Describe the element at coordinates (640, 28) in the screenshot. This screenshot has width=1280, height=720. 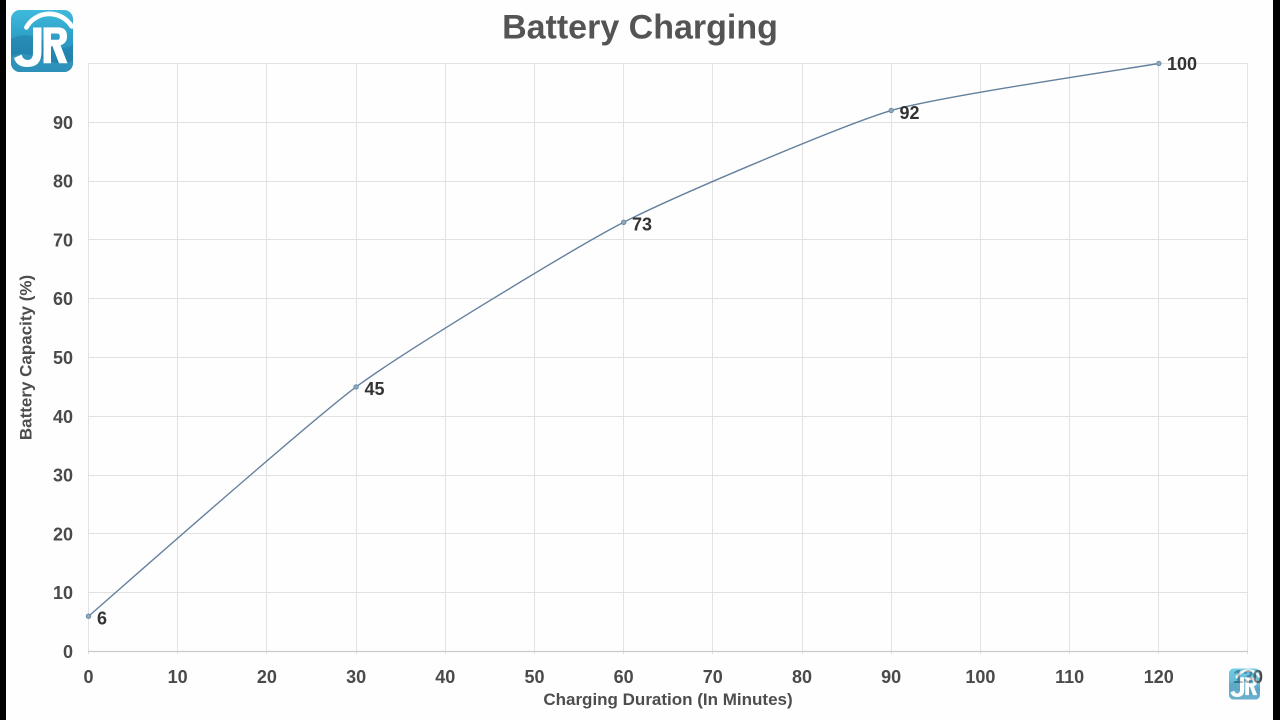
I see `svg-text: Battery Charging` at that location.